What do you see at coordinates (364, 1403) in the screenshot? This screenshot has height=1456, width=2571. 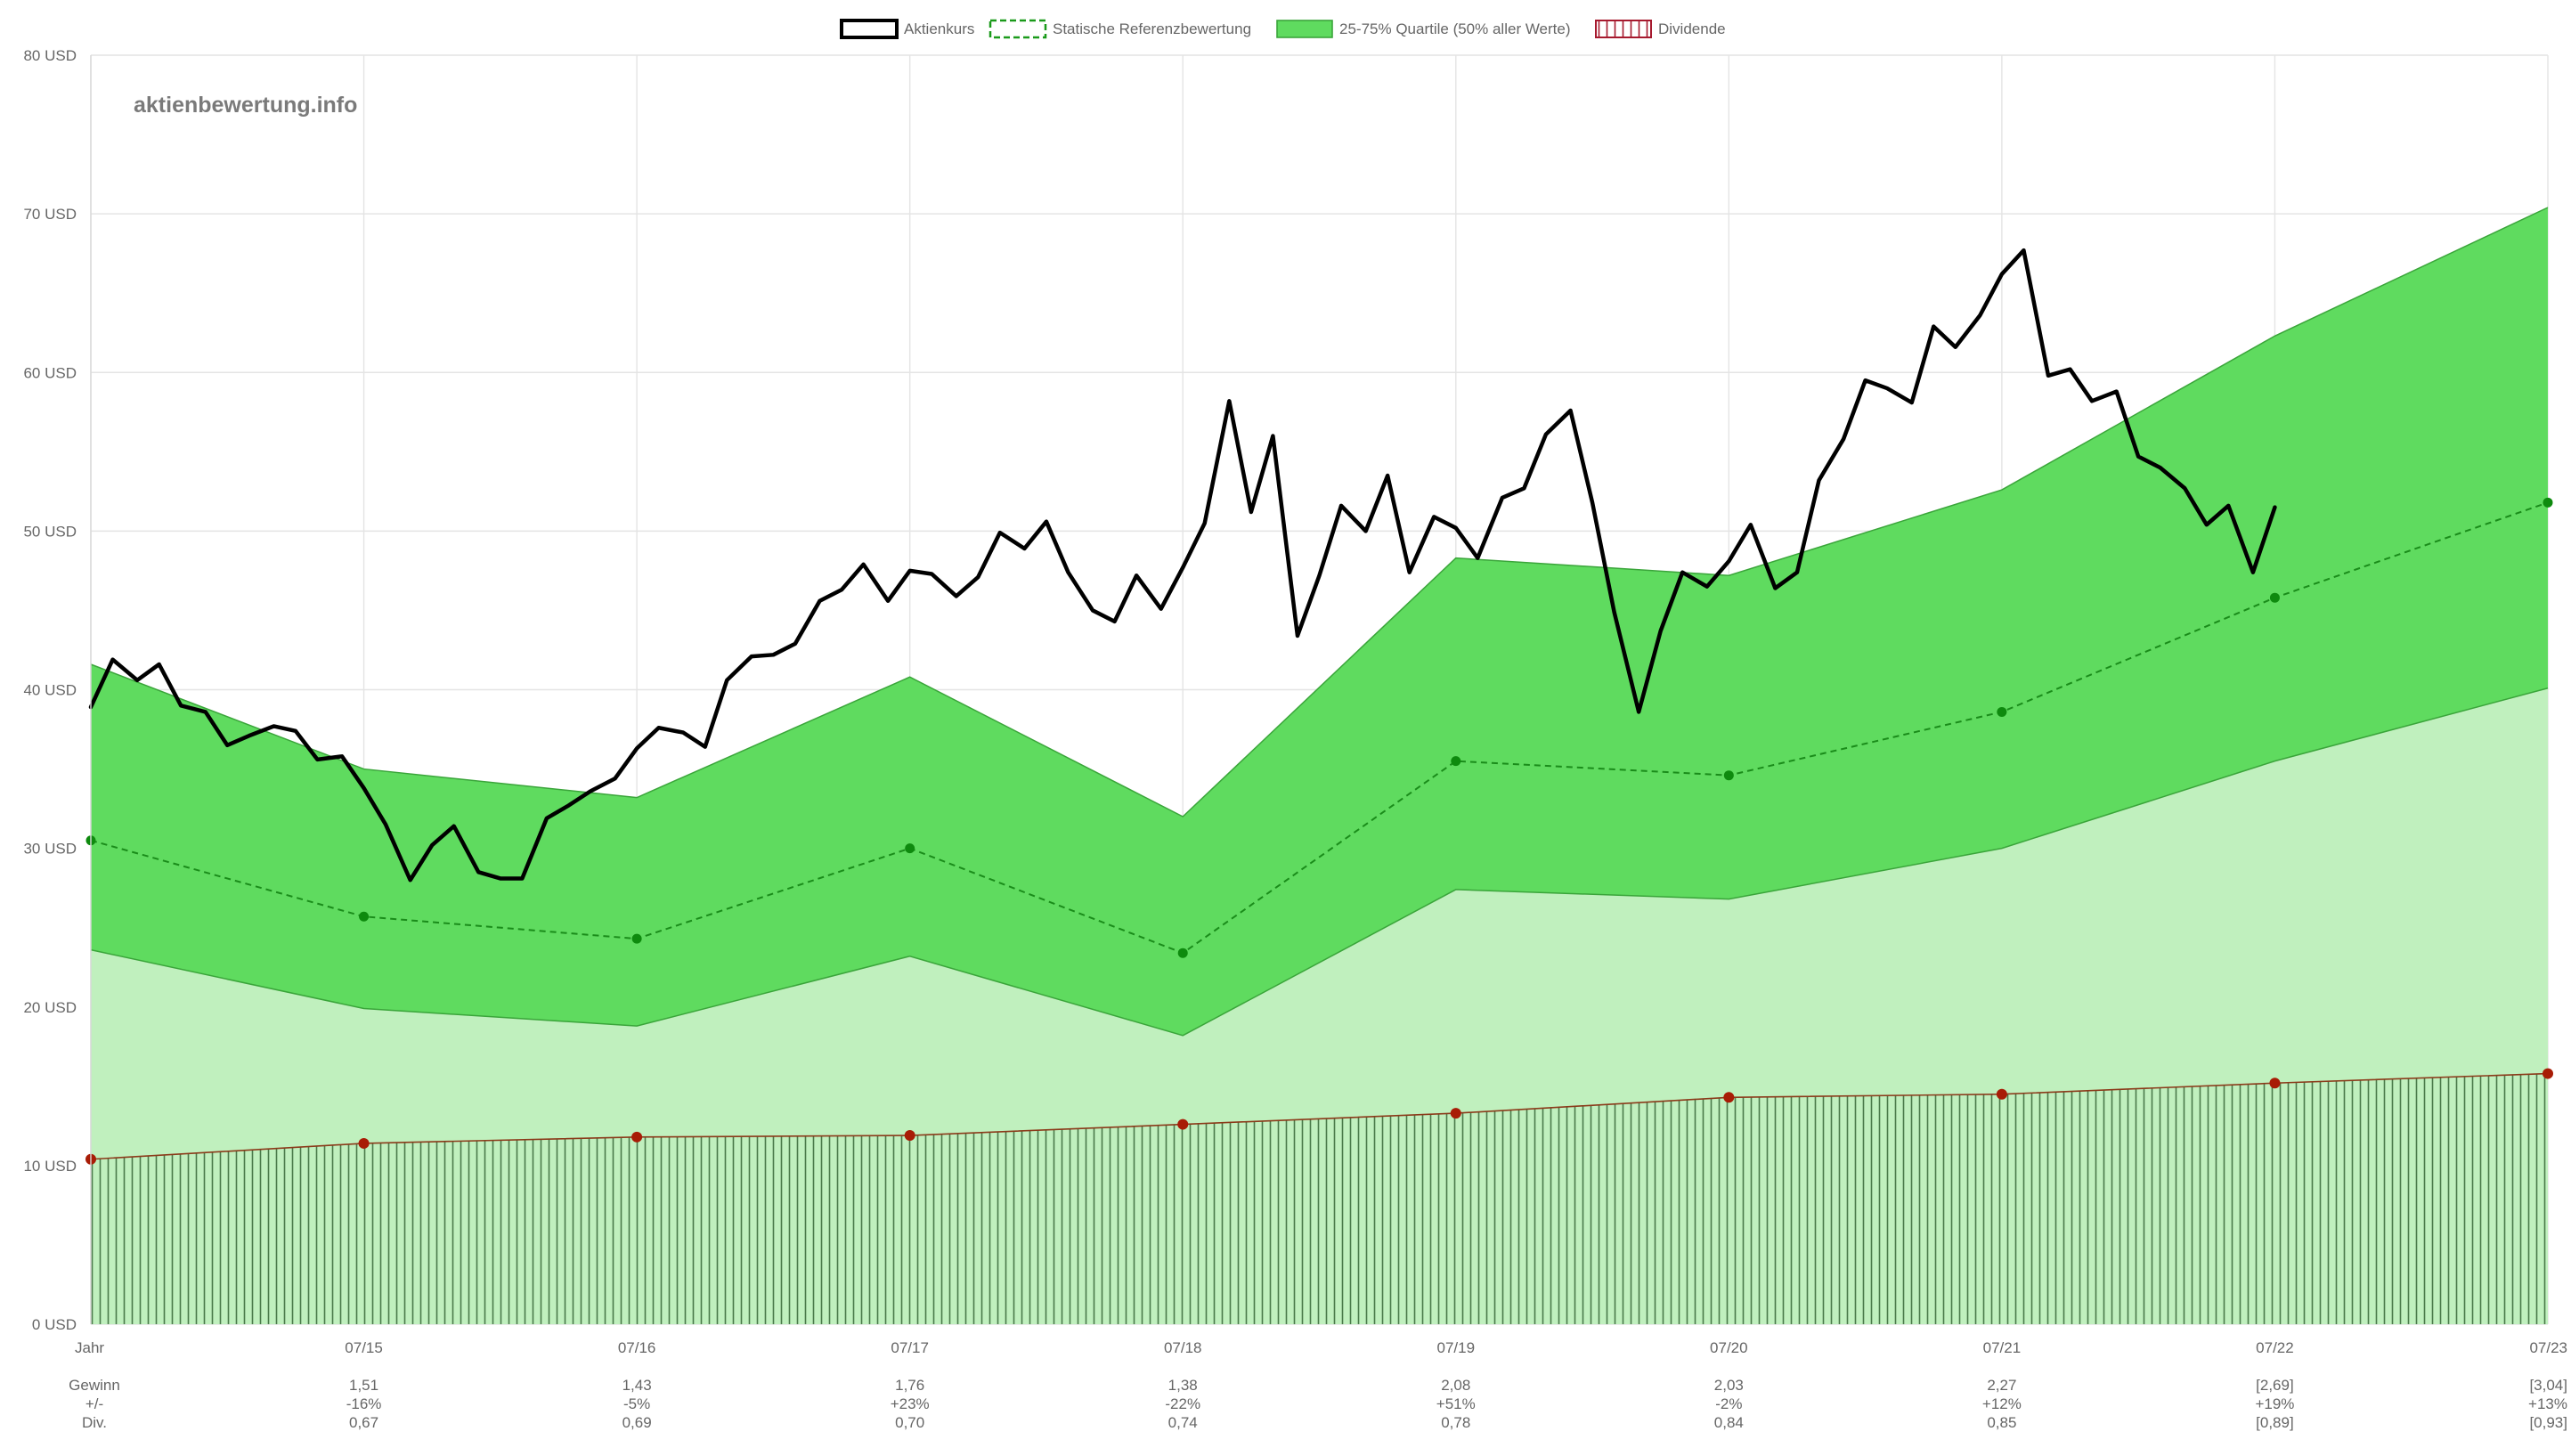 I see `table-cell-change: -16%` at bounding box center [364, 1403].